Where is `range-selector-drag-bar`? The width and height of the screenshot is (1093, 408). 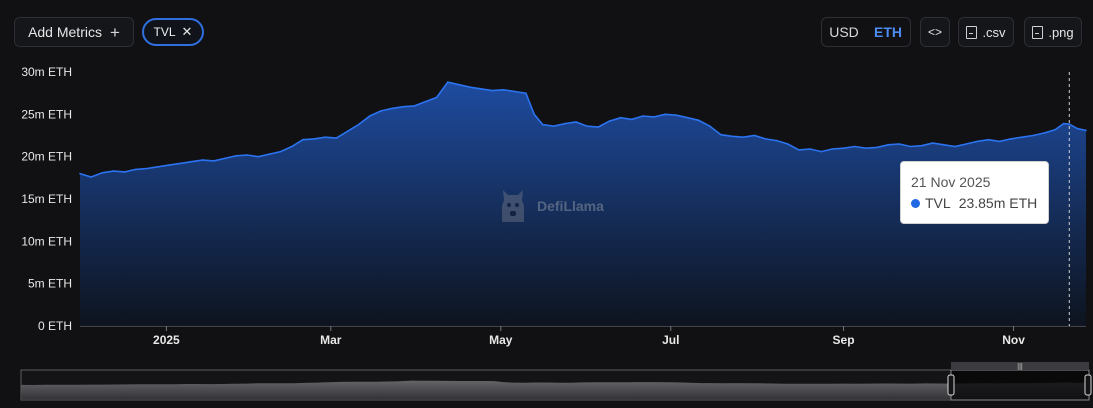 range-selector-drag-bar is located at coordinates (1020, 366).